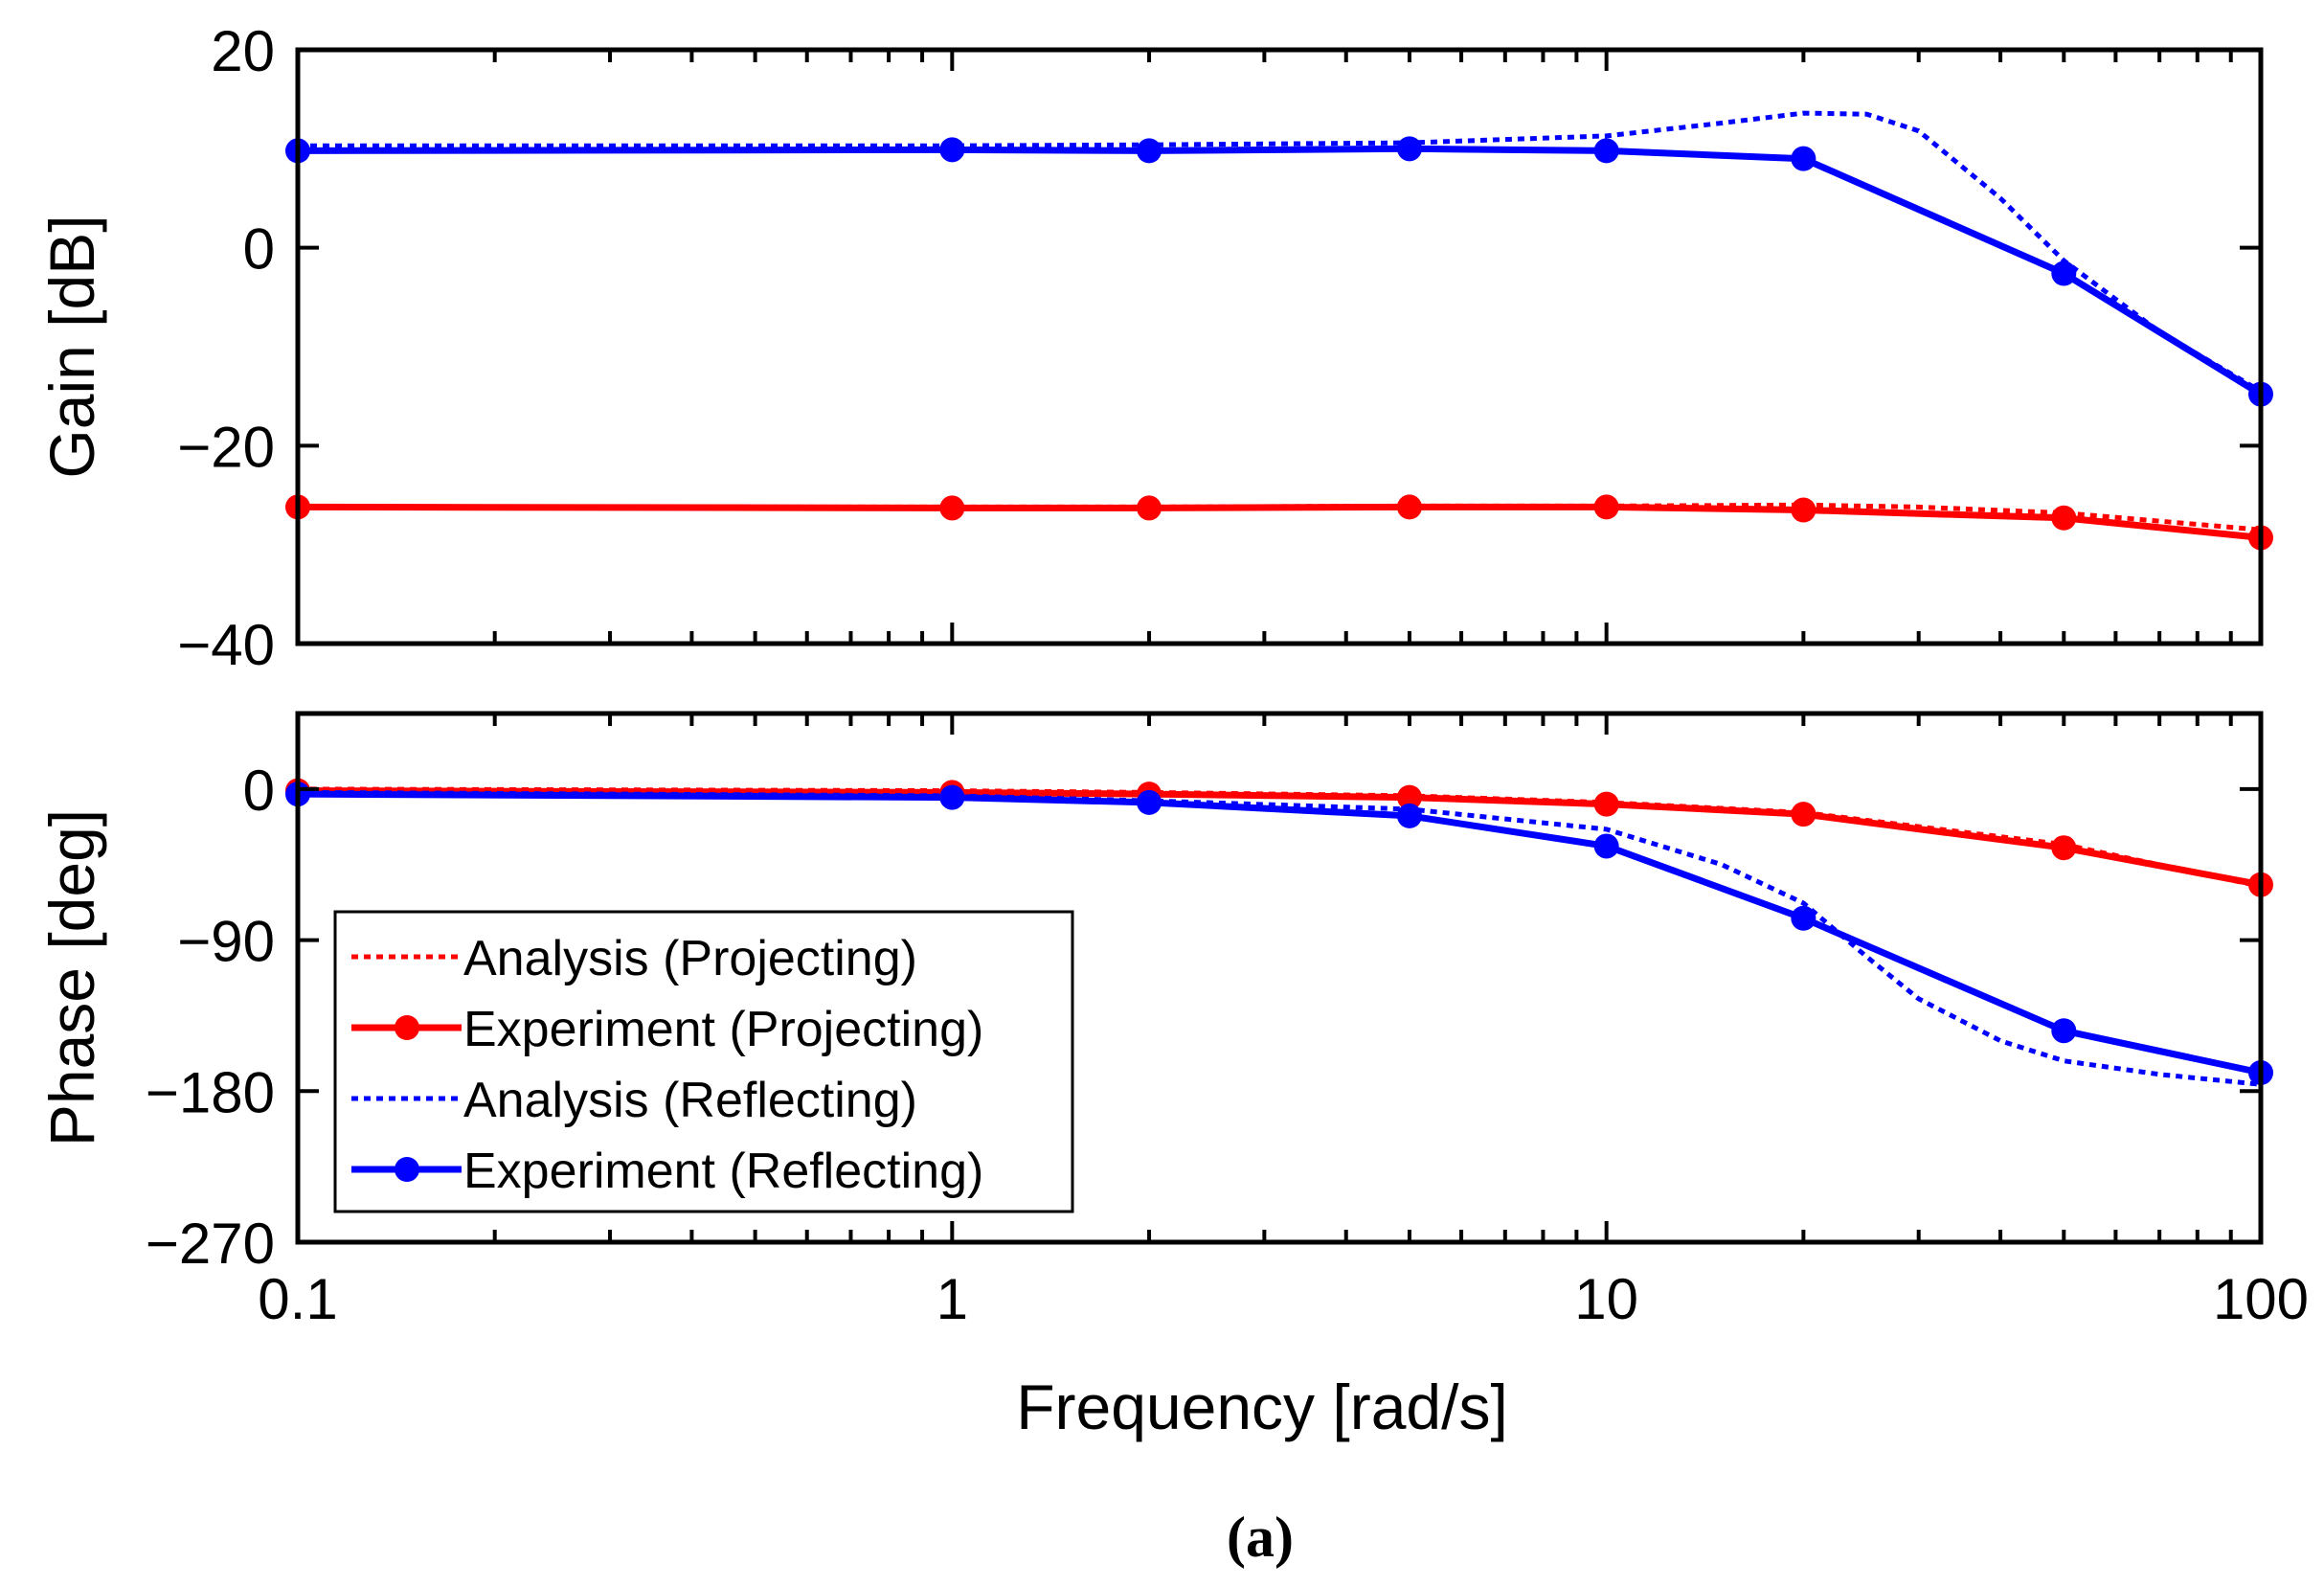 Image resolution: width=2324 pixels, height=1586 pixels. I want to click on gain-y-tick-label: −20, so click(226, 447).